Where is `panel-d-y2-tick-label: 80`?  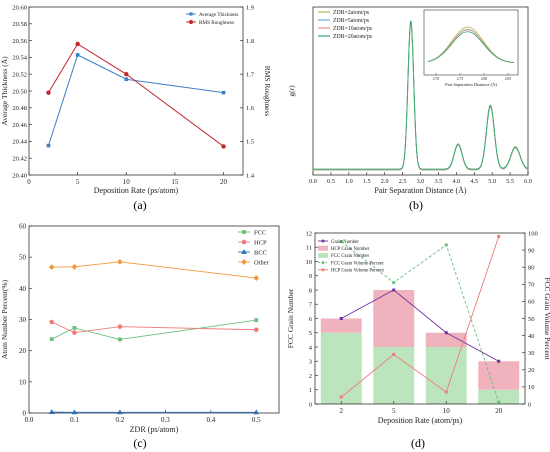
panel-d-y2-tick-label: 80 is located at coordinates (531, 268).